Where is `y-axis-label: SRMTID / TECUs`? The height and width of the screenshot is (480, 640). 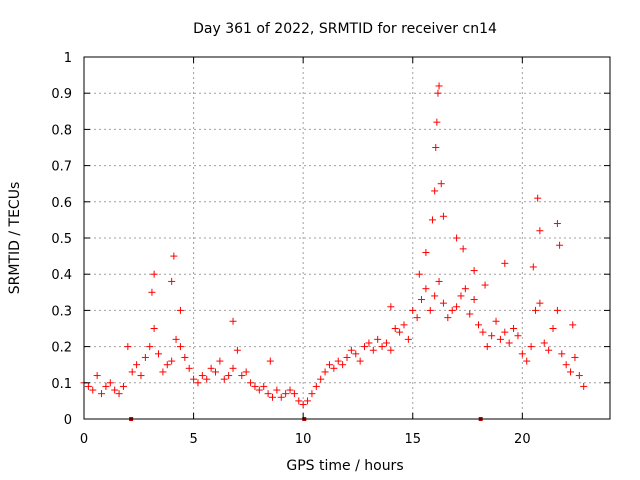 y-axis-label: SRMTID / TECUs is located at coordinates (15, 238).